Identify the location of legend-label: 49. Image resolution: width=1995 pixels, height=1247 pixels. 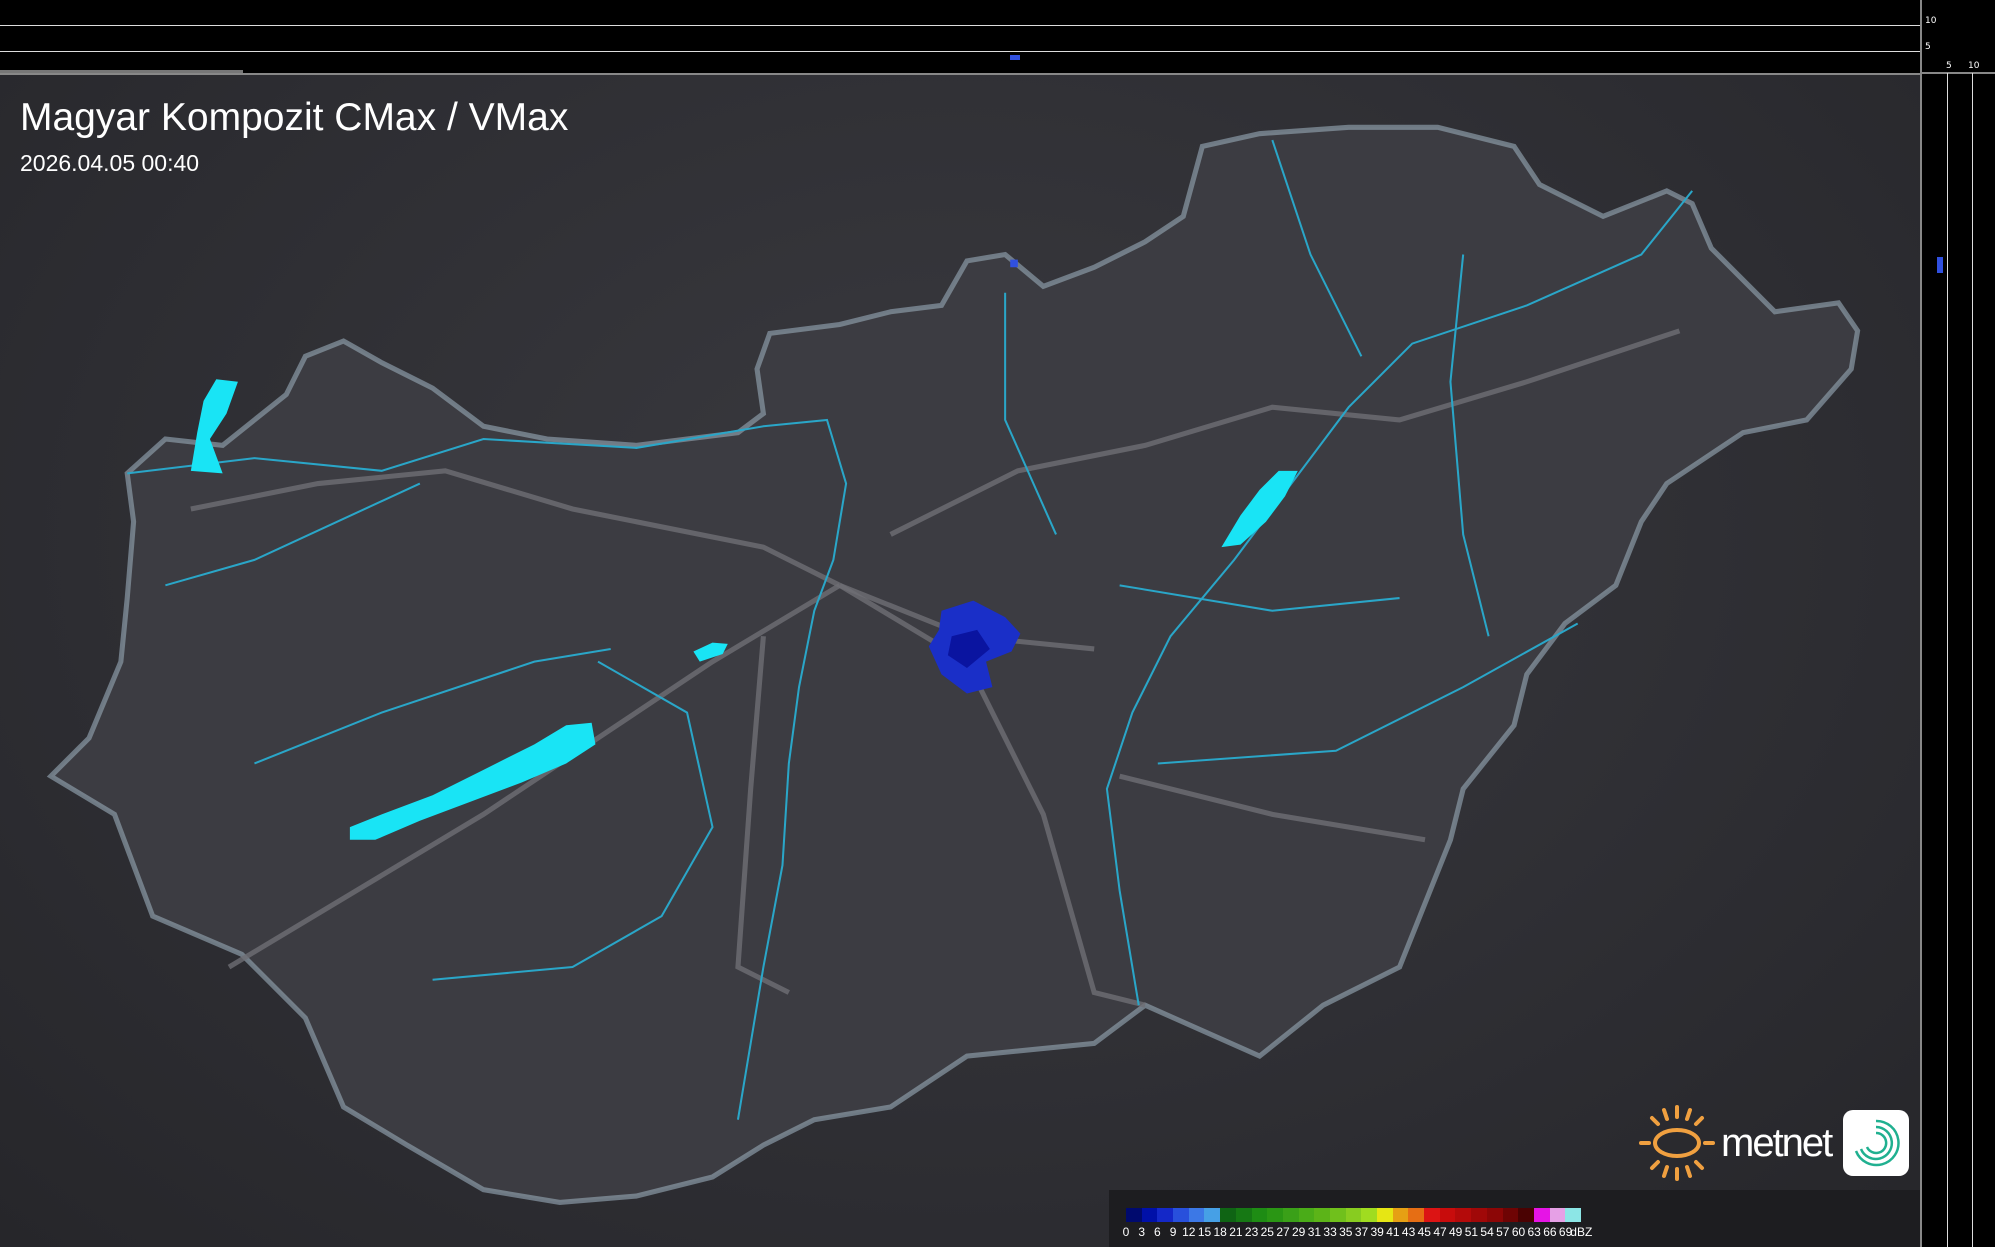
(1456, 1232).